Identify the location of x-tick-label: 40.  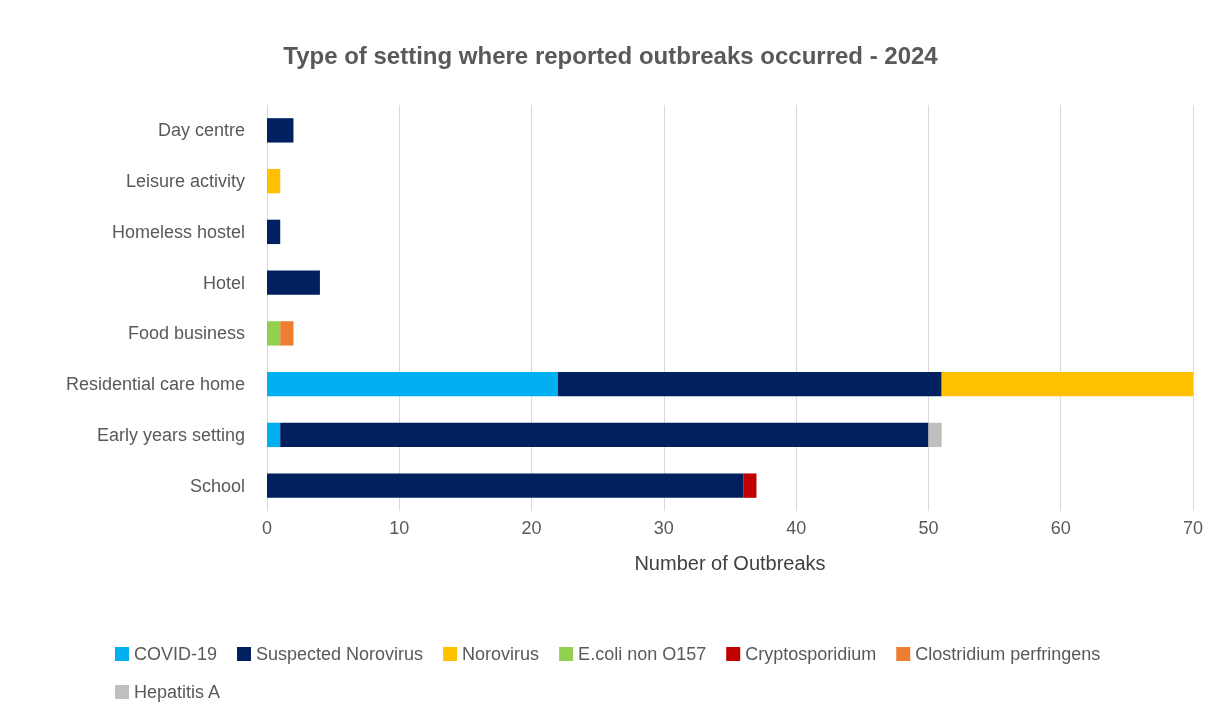
(796, 528).